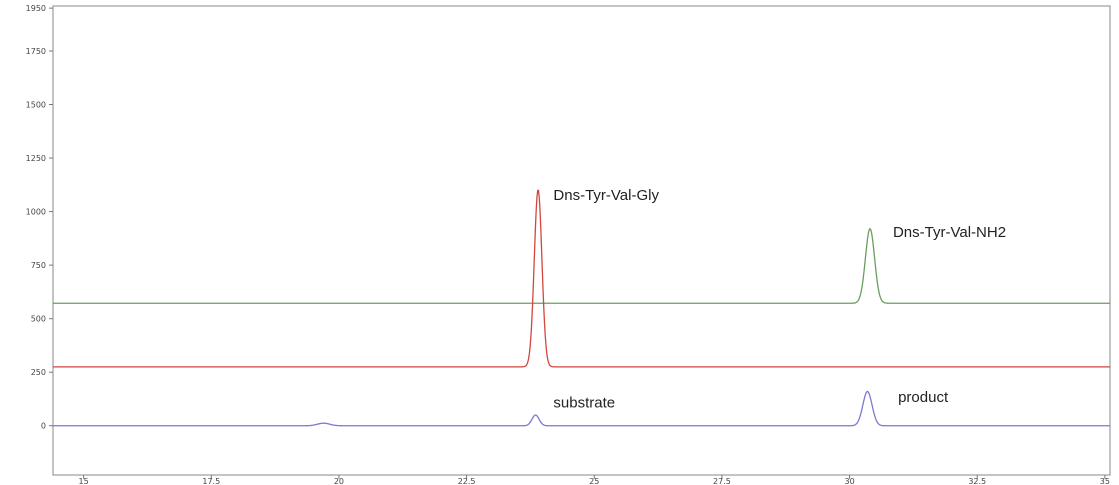  Describe the element at coordinates (39, 217) in the screenshot. I see `y-axis: 0 250 500 750 1000 1250 1500 1750 1950` at that location.